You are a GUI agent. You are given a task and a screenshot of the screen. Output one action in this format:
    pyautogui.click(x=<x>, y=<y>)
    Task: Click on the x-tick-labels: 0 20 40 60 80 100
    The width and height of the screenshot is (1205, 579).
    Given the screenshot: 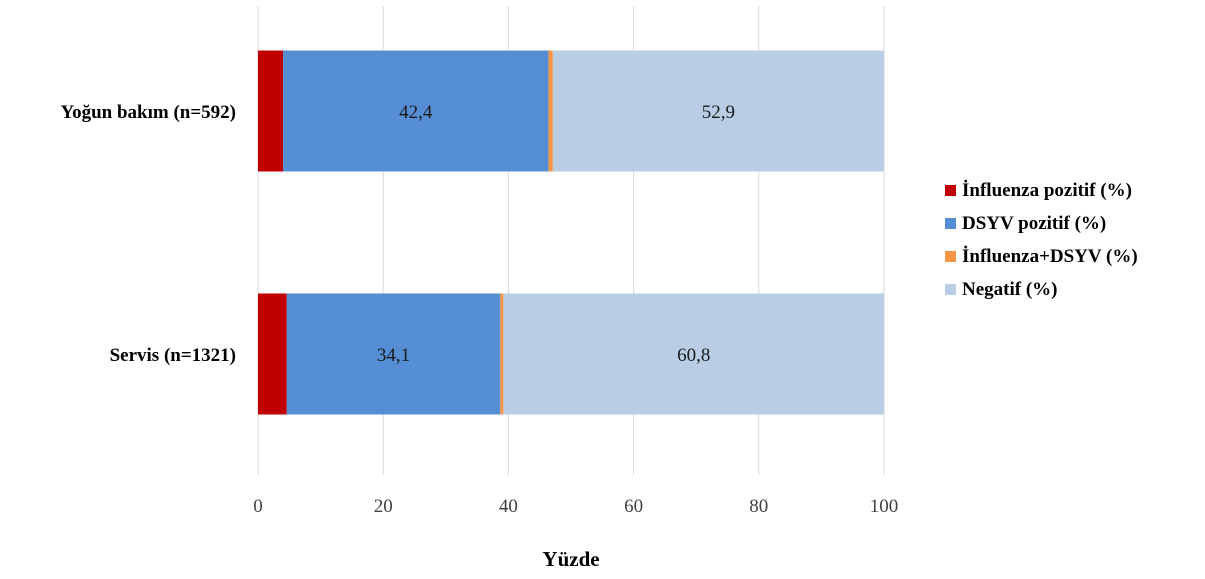 What is the action you would take?
    pyautogui.click(x=575, y=506)
    